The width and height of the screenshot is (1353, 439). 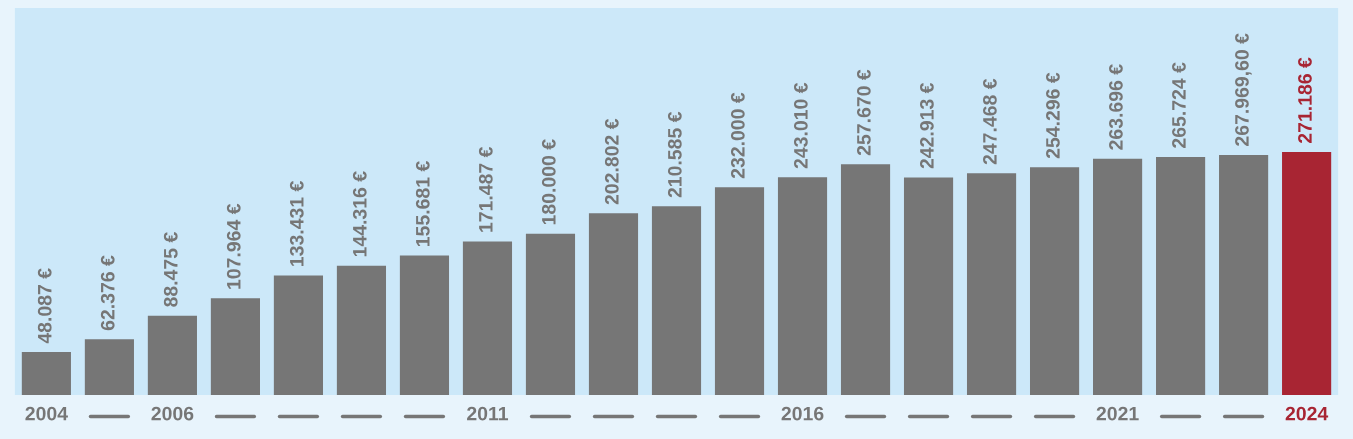 I want to click on data-label: 107.964 €, so click(x=233, y=246).